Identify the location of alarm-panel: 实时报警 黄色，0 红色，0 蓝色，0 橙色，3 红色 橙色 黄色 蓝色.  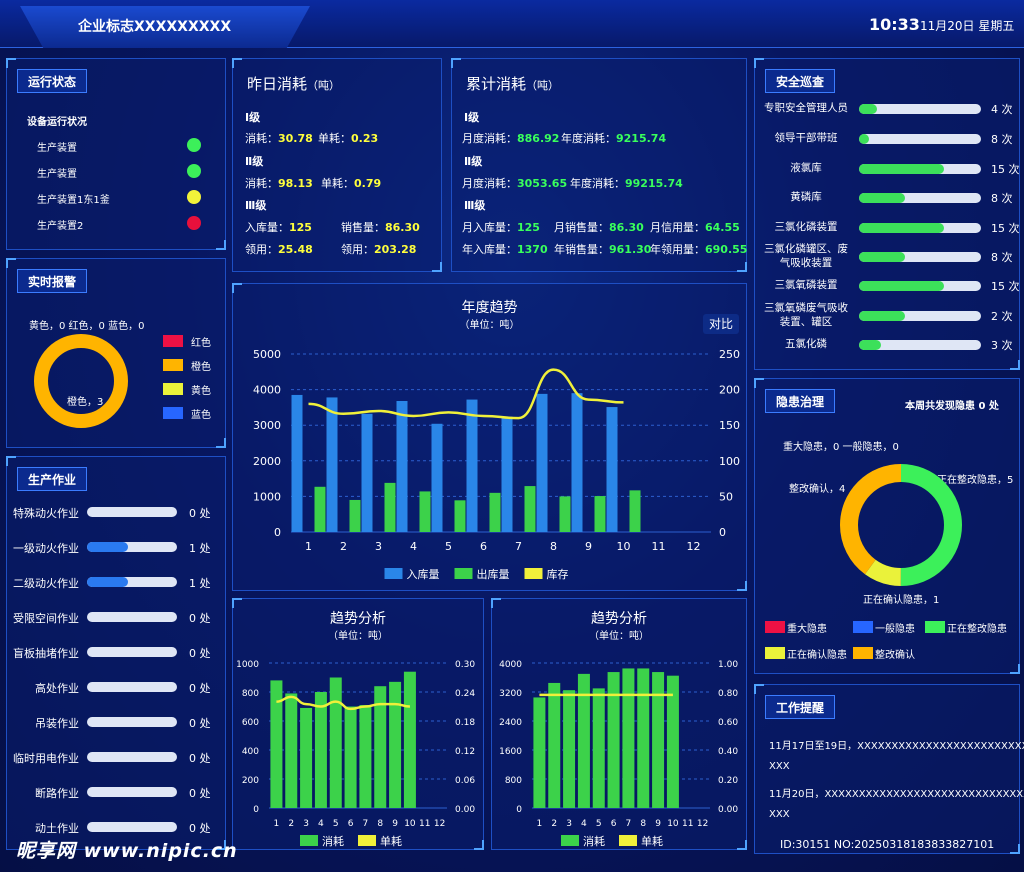
(116, 353).